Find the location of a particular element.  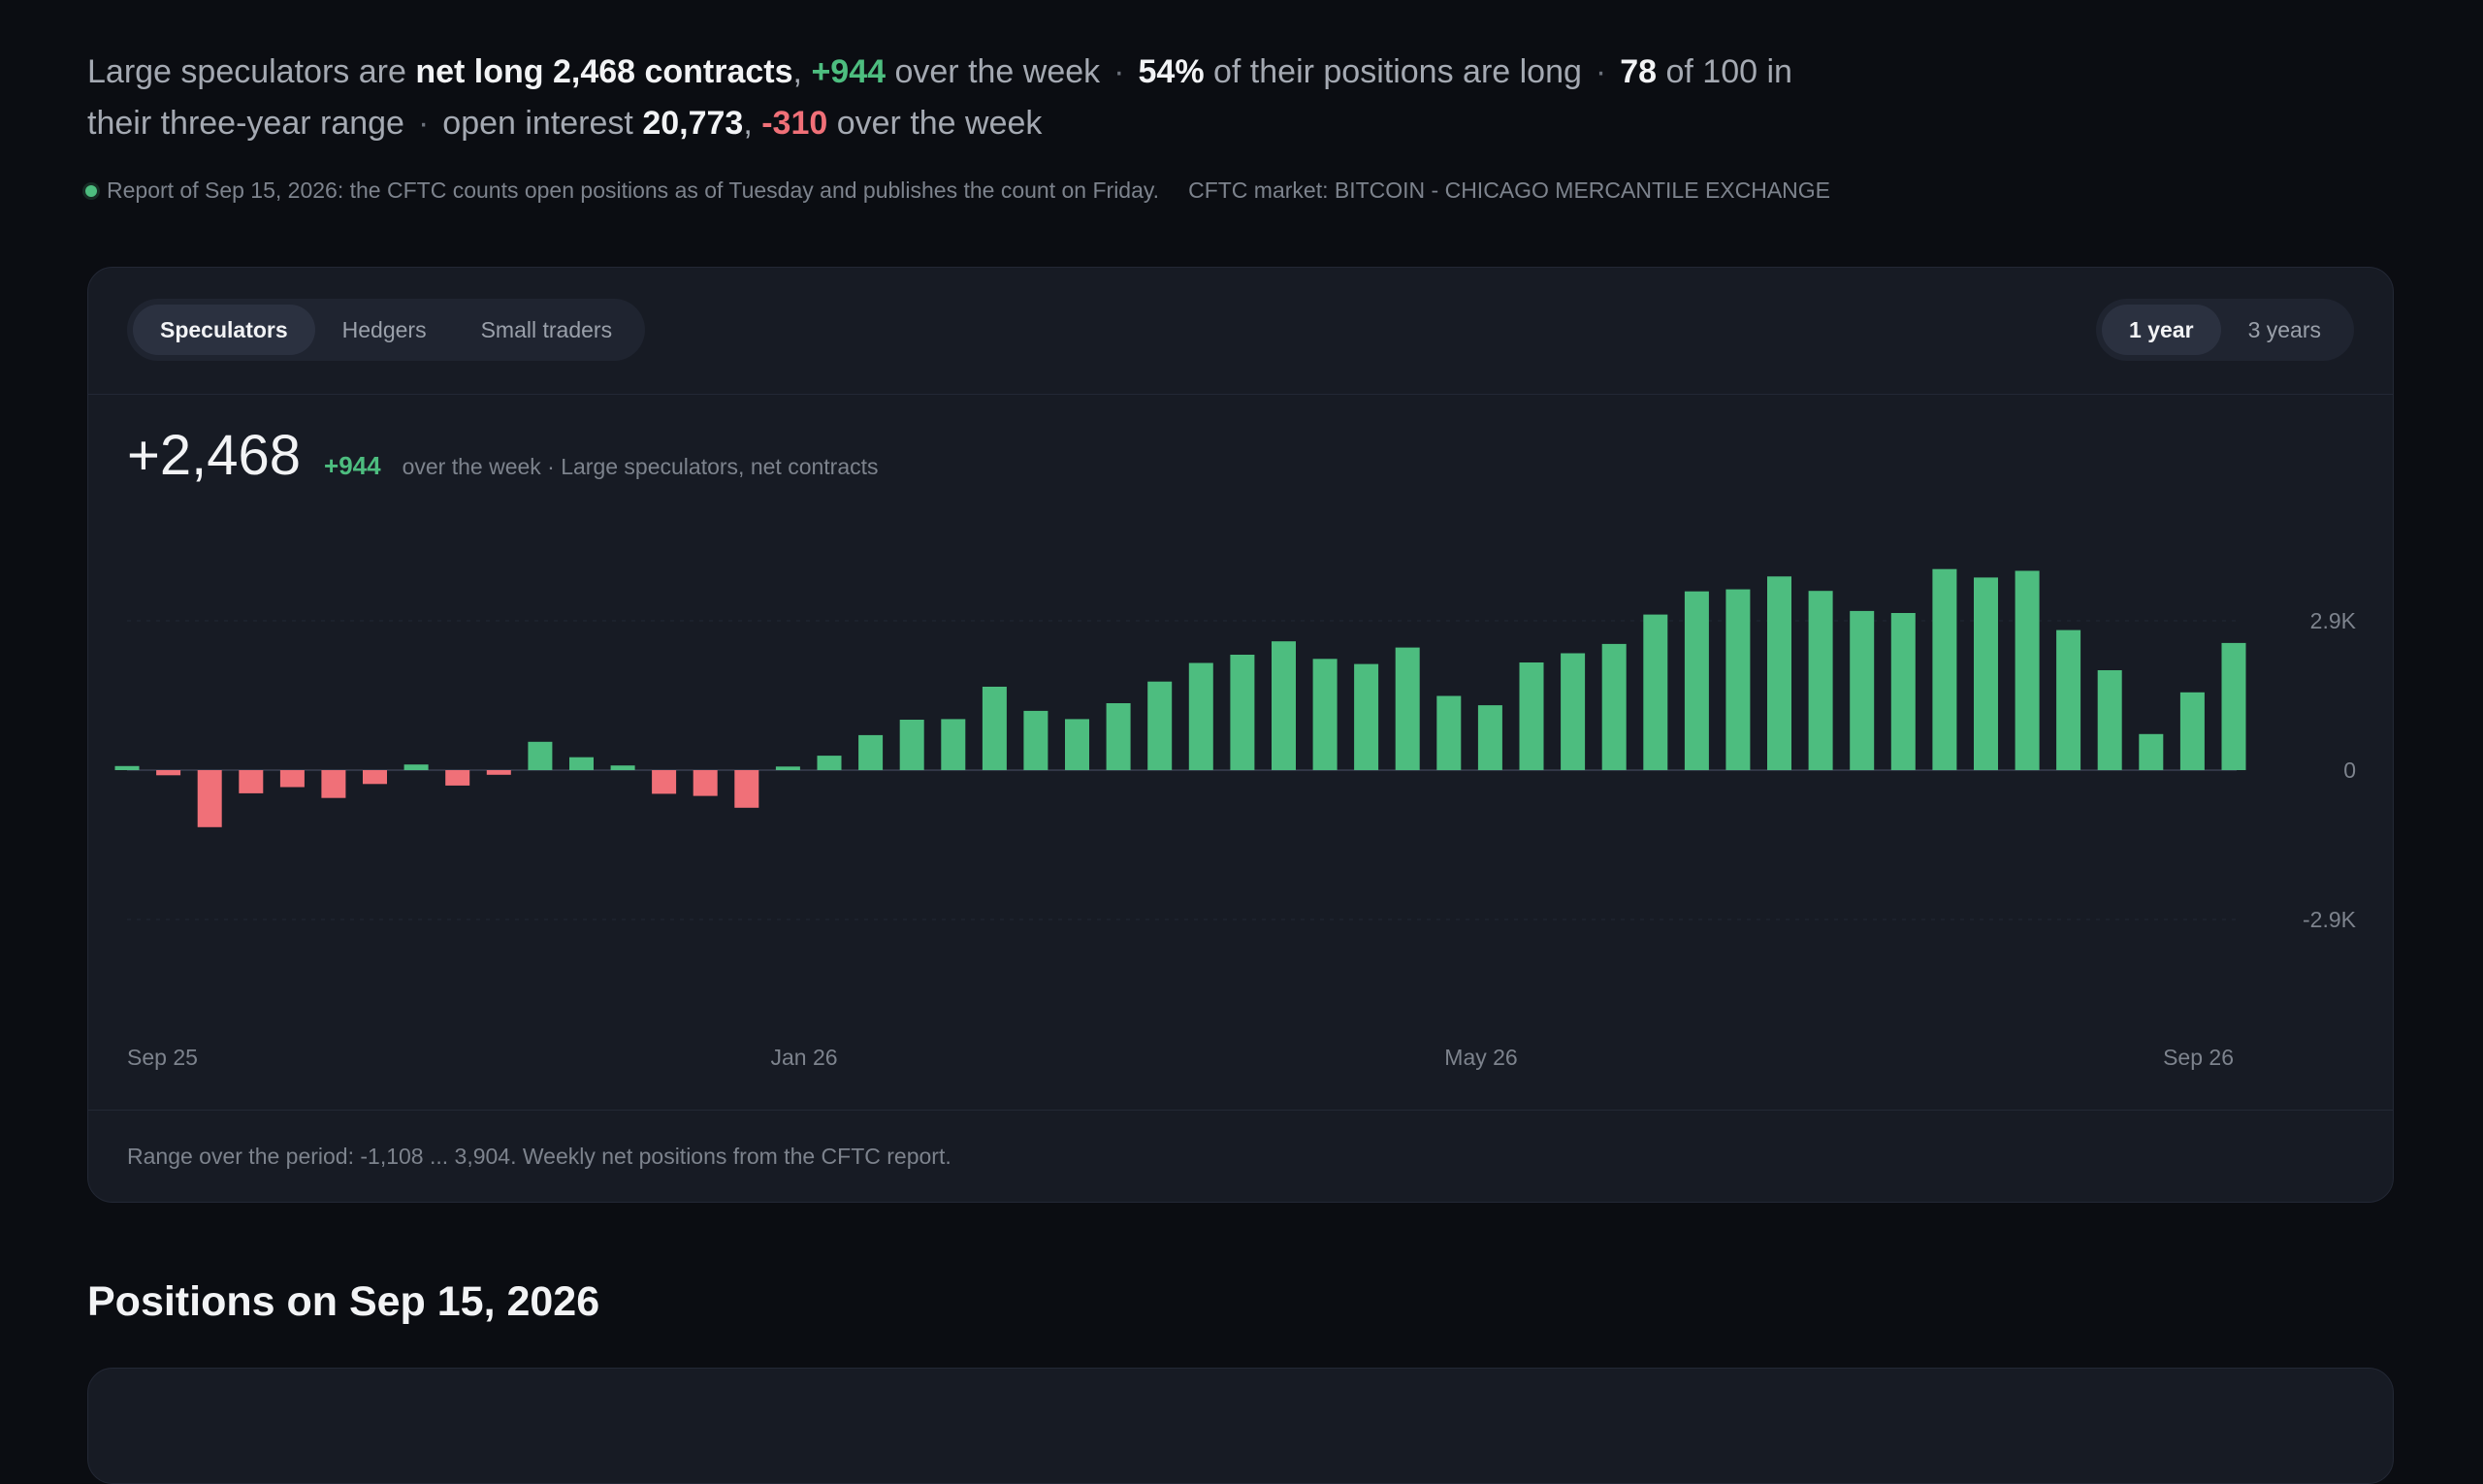

net-long-value: net long 2,468 contracts is located at coordinates (604, 71).